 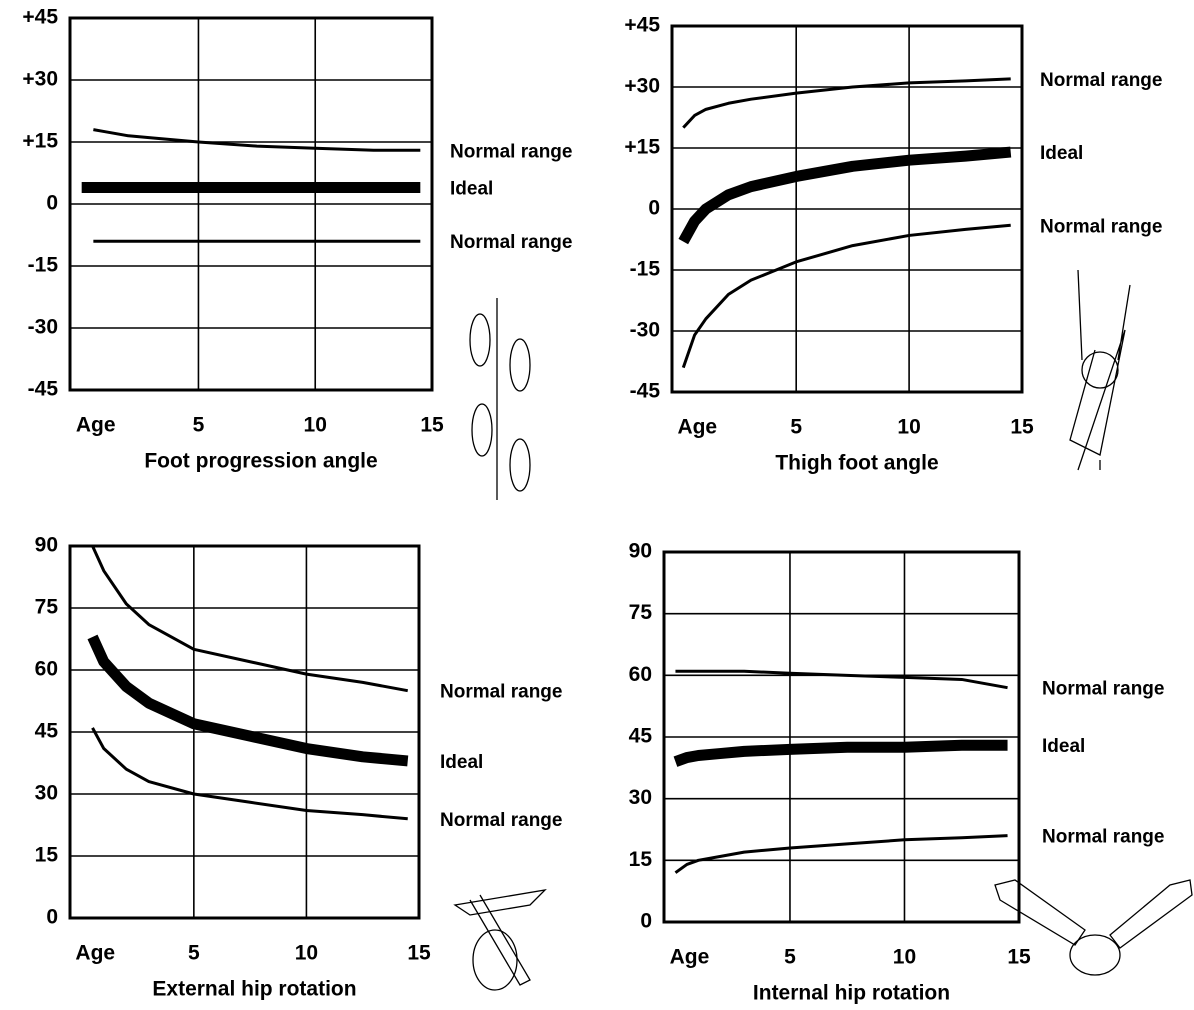 What do you see at coordinates (851, 993) in the screenshot?
I see `x-axis-title: Internal hip rotation` at bounding box center [851, 993].